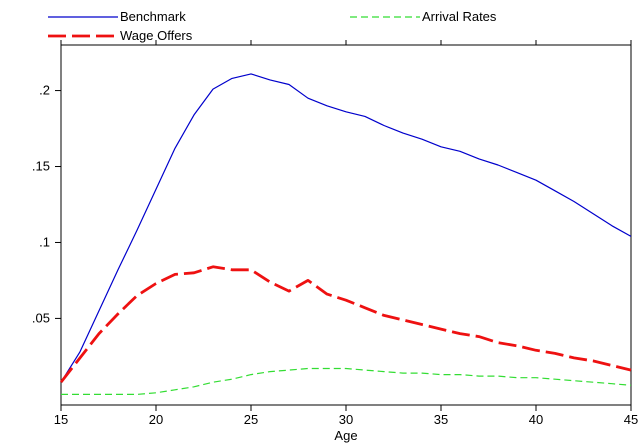 Image resolution: width=640 pixels, height=443 pixels. Describe the element at coordinates (156, 35) in the screenshot. I see `legend-label: Wage Offers` at that location.